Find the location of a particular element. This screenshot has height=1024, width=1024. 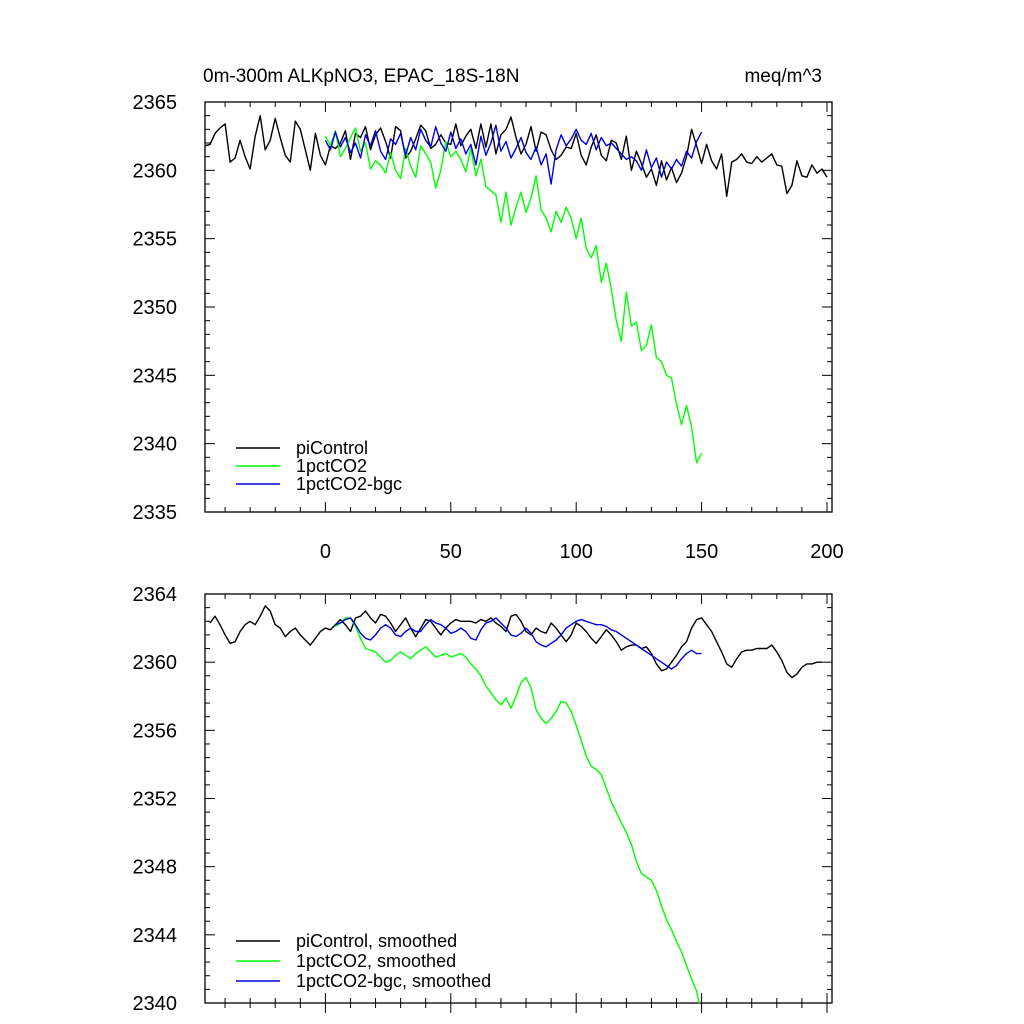

y-tick-label: 2356 is located at coordinates (155, 731).